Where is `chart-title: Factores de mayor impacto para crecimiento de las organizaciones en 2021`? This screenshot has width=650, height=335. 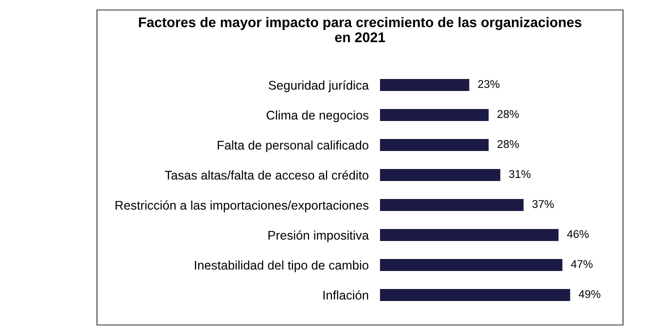 chart-title: Factores de mayor impacto para crecimiento de las organizaciones en 2021 is located at coordinates (360, 29).